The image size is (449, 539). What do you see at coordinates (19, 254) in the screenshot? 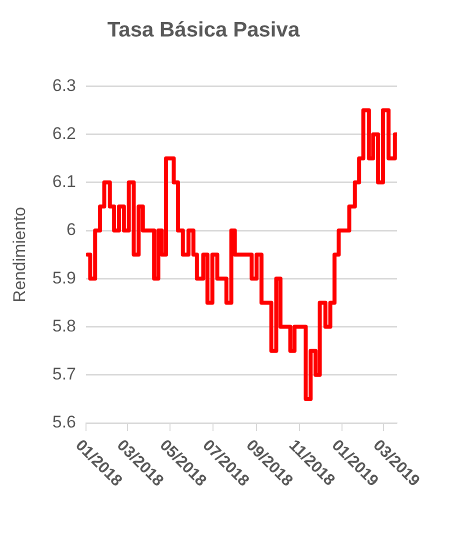
I see `y-axis-title: Rendimiento` at bounding box center [19, 254].